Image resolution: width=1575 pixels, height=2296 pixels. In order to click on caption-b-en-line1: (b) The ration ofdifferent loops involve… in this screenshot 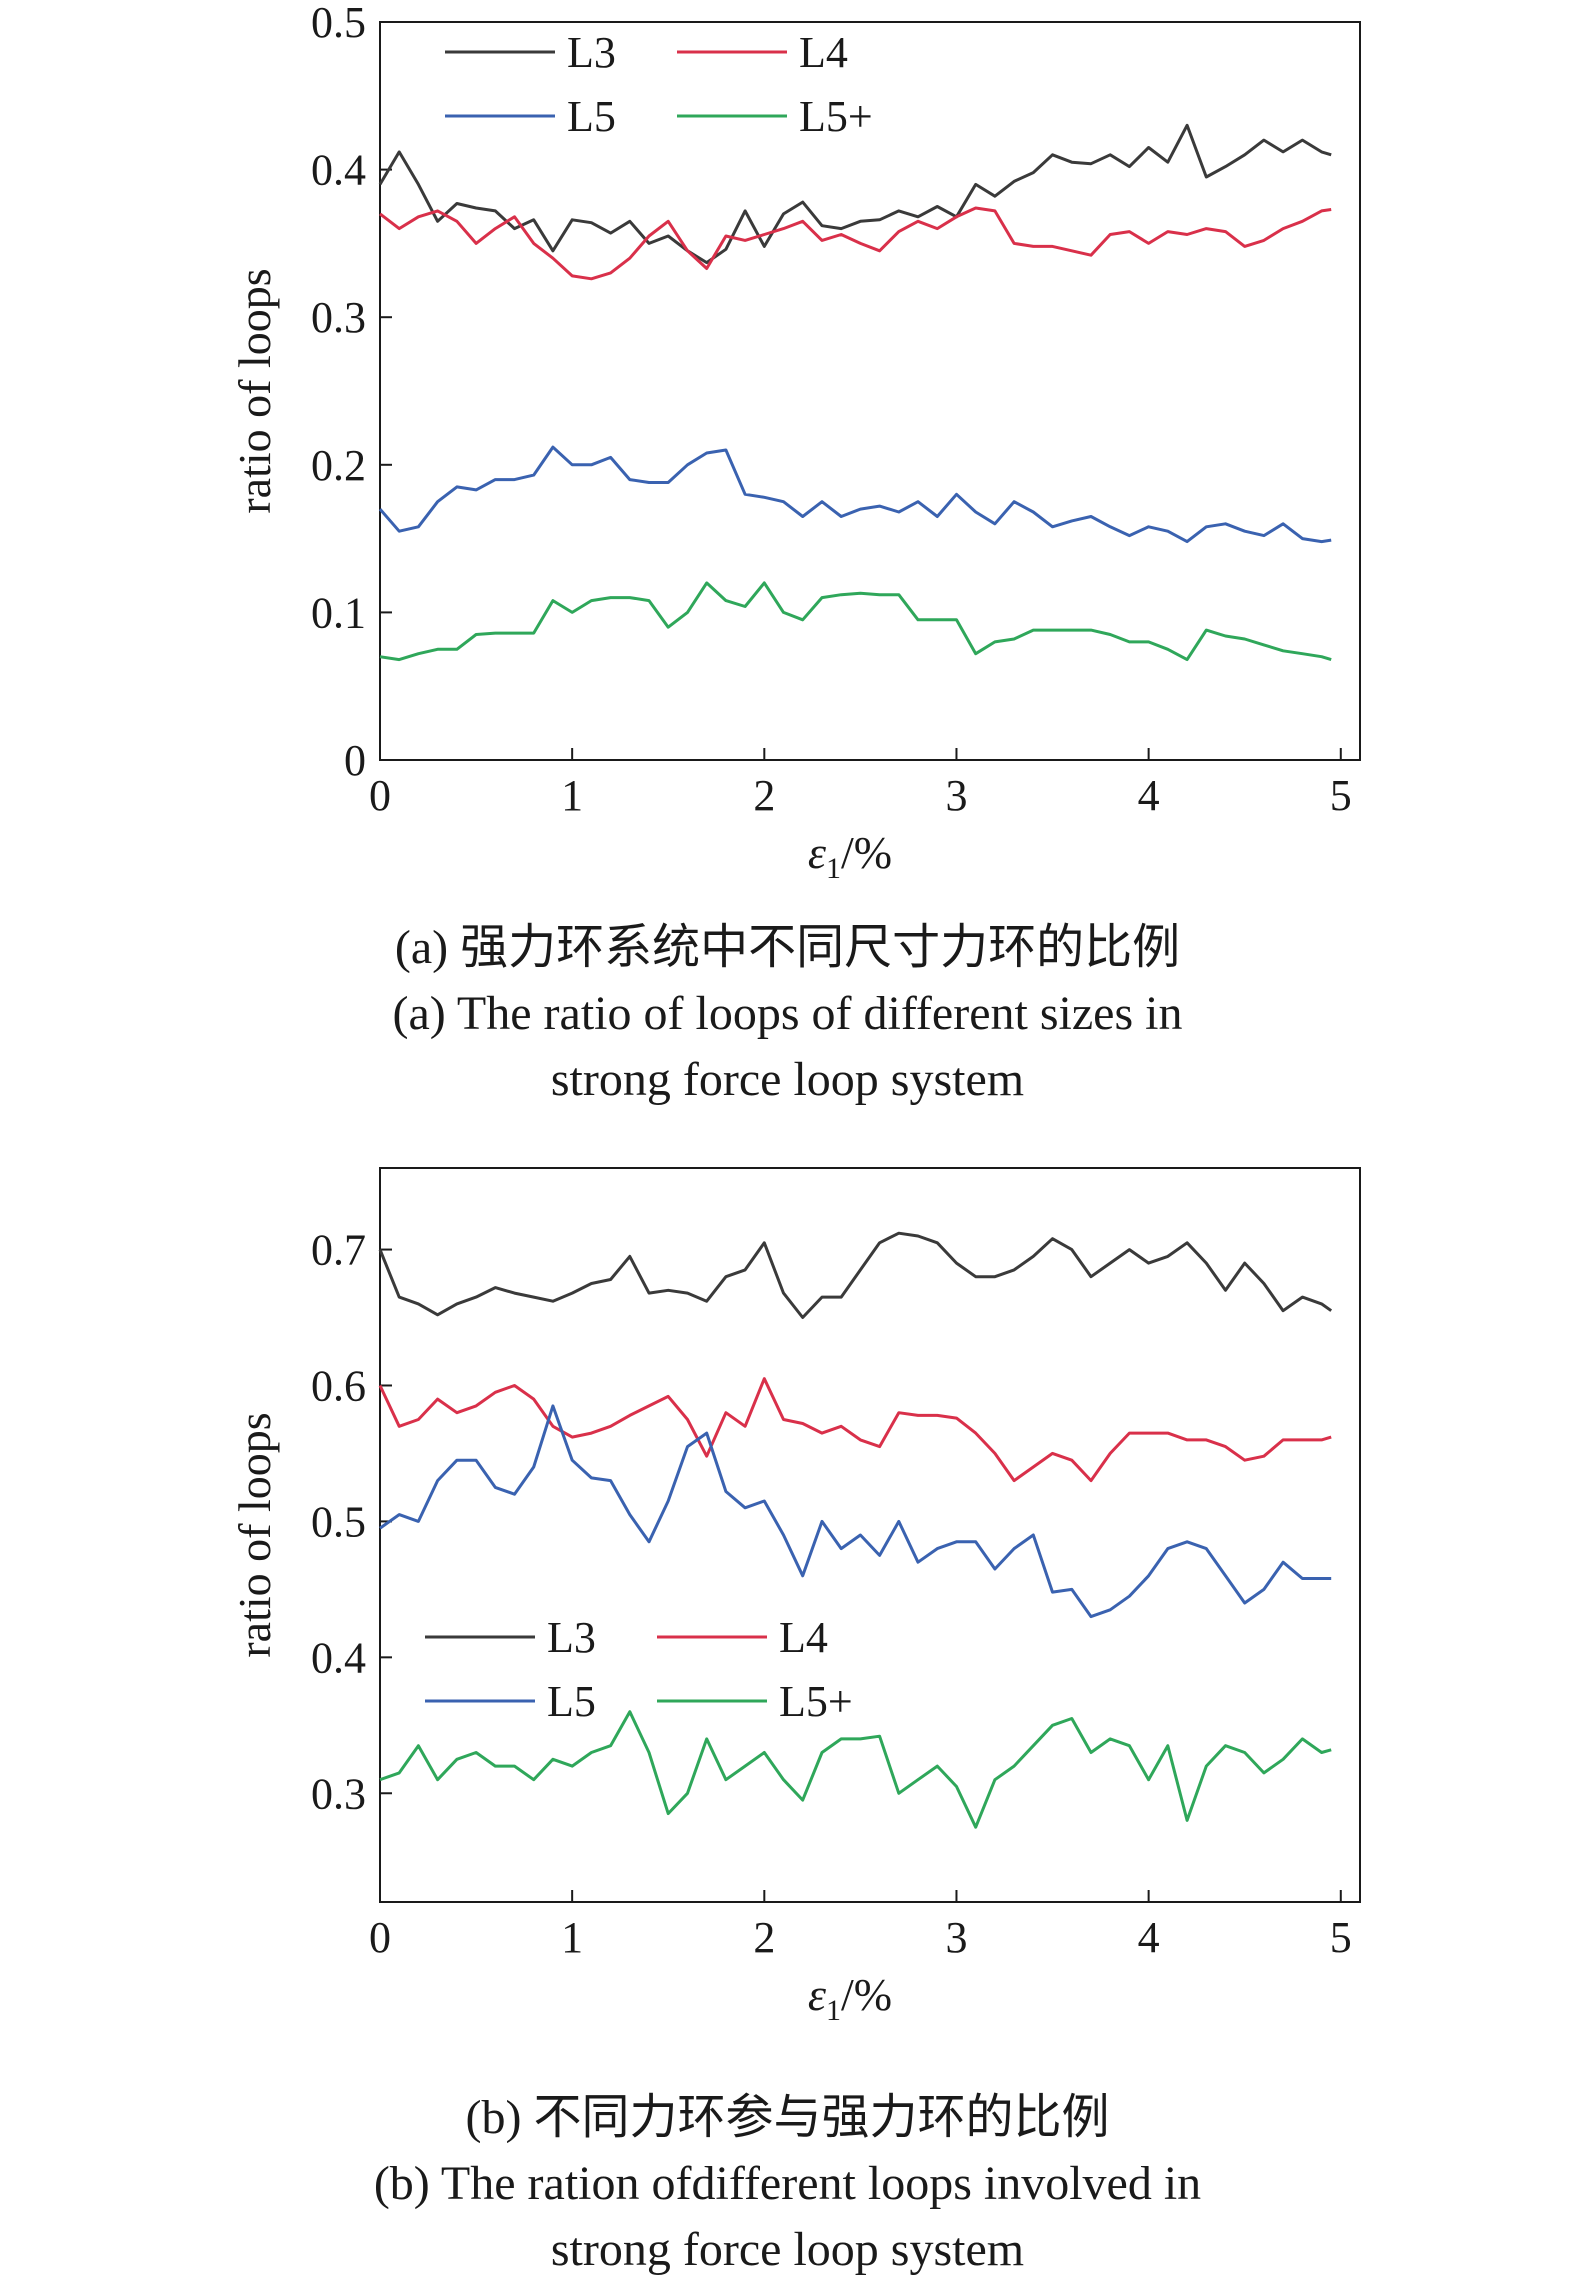, I will do `click(787, 2183)`.